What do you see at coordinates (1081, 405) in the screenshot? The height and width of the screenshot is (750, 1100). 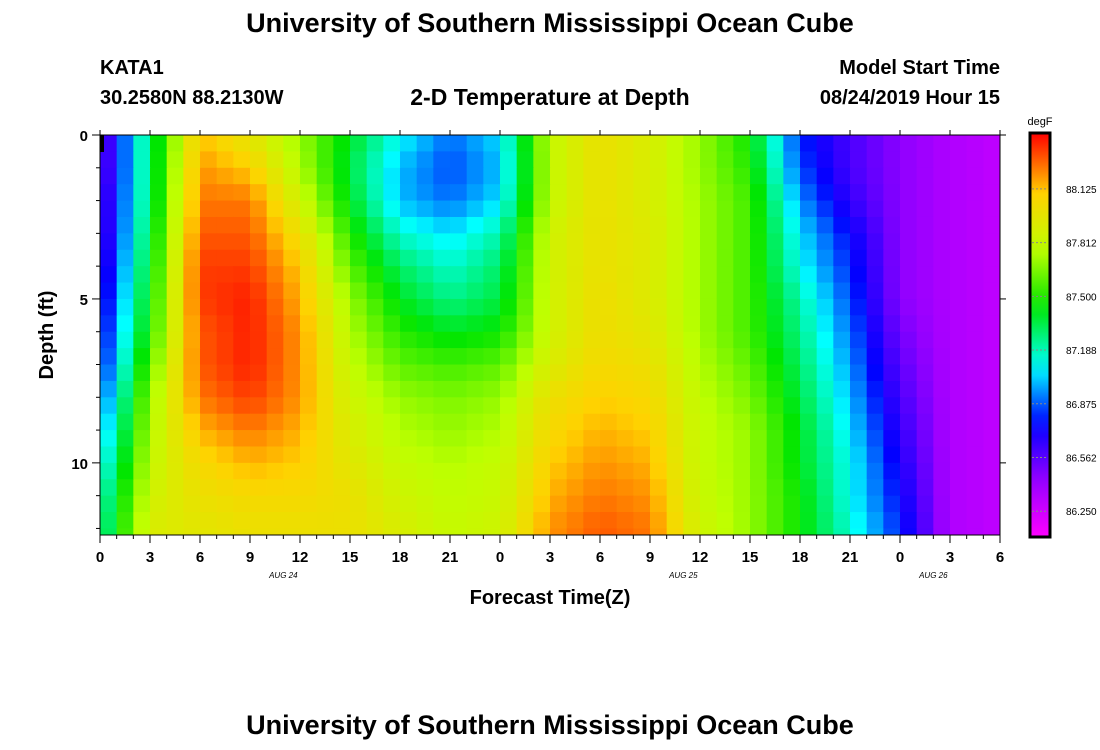 I see `colorbar-tick-label: 86.875` at bounding box center [1081, 405].